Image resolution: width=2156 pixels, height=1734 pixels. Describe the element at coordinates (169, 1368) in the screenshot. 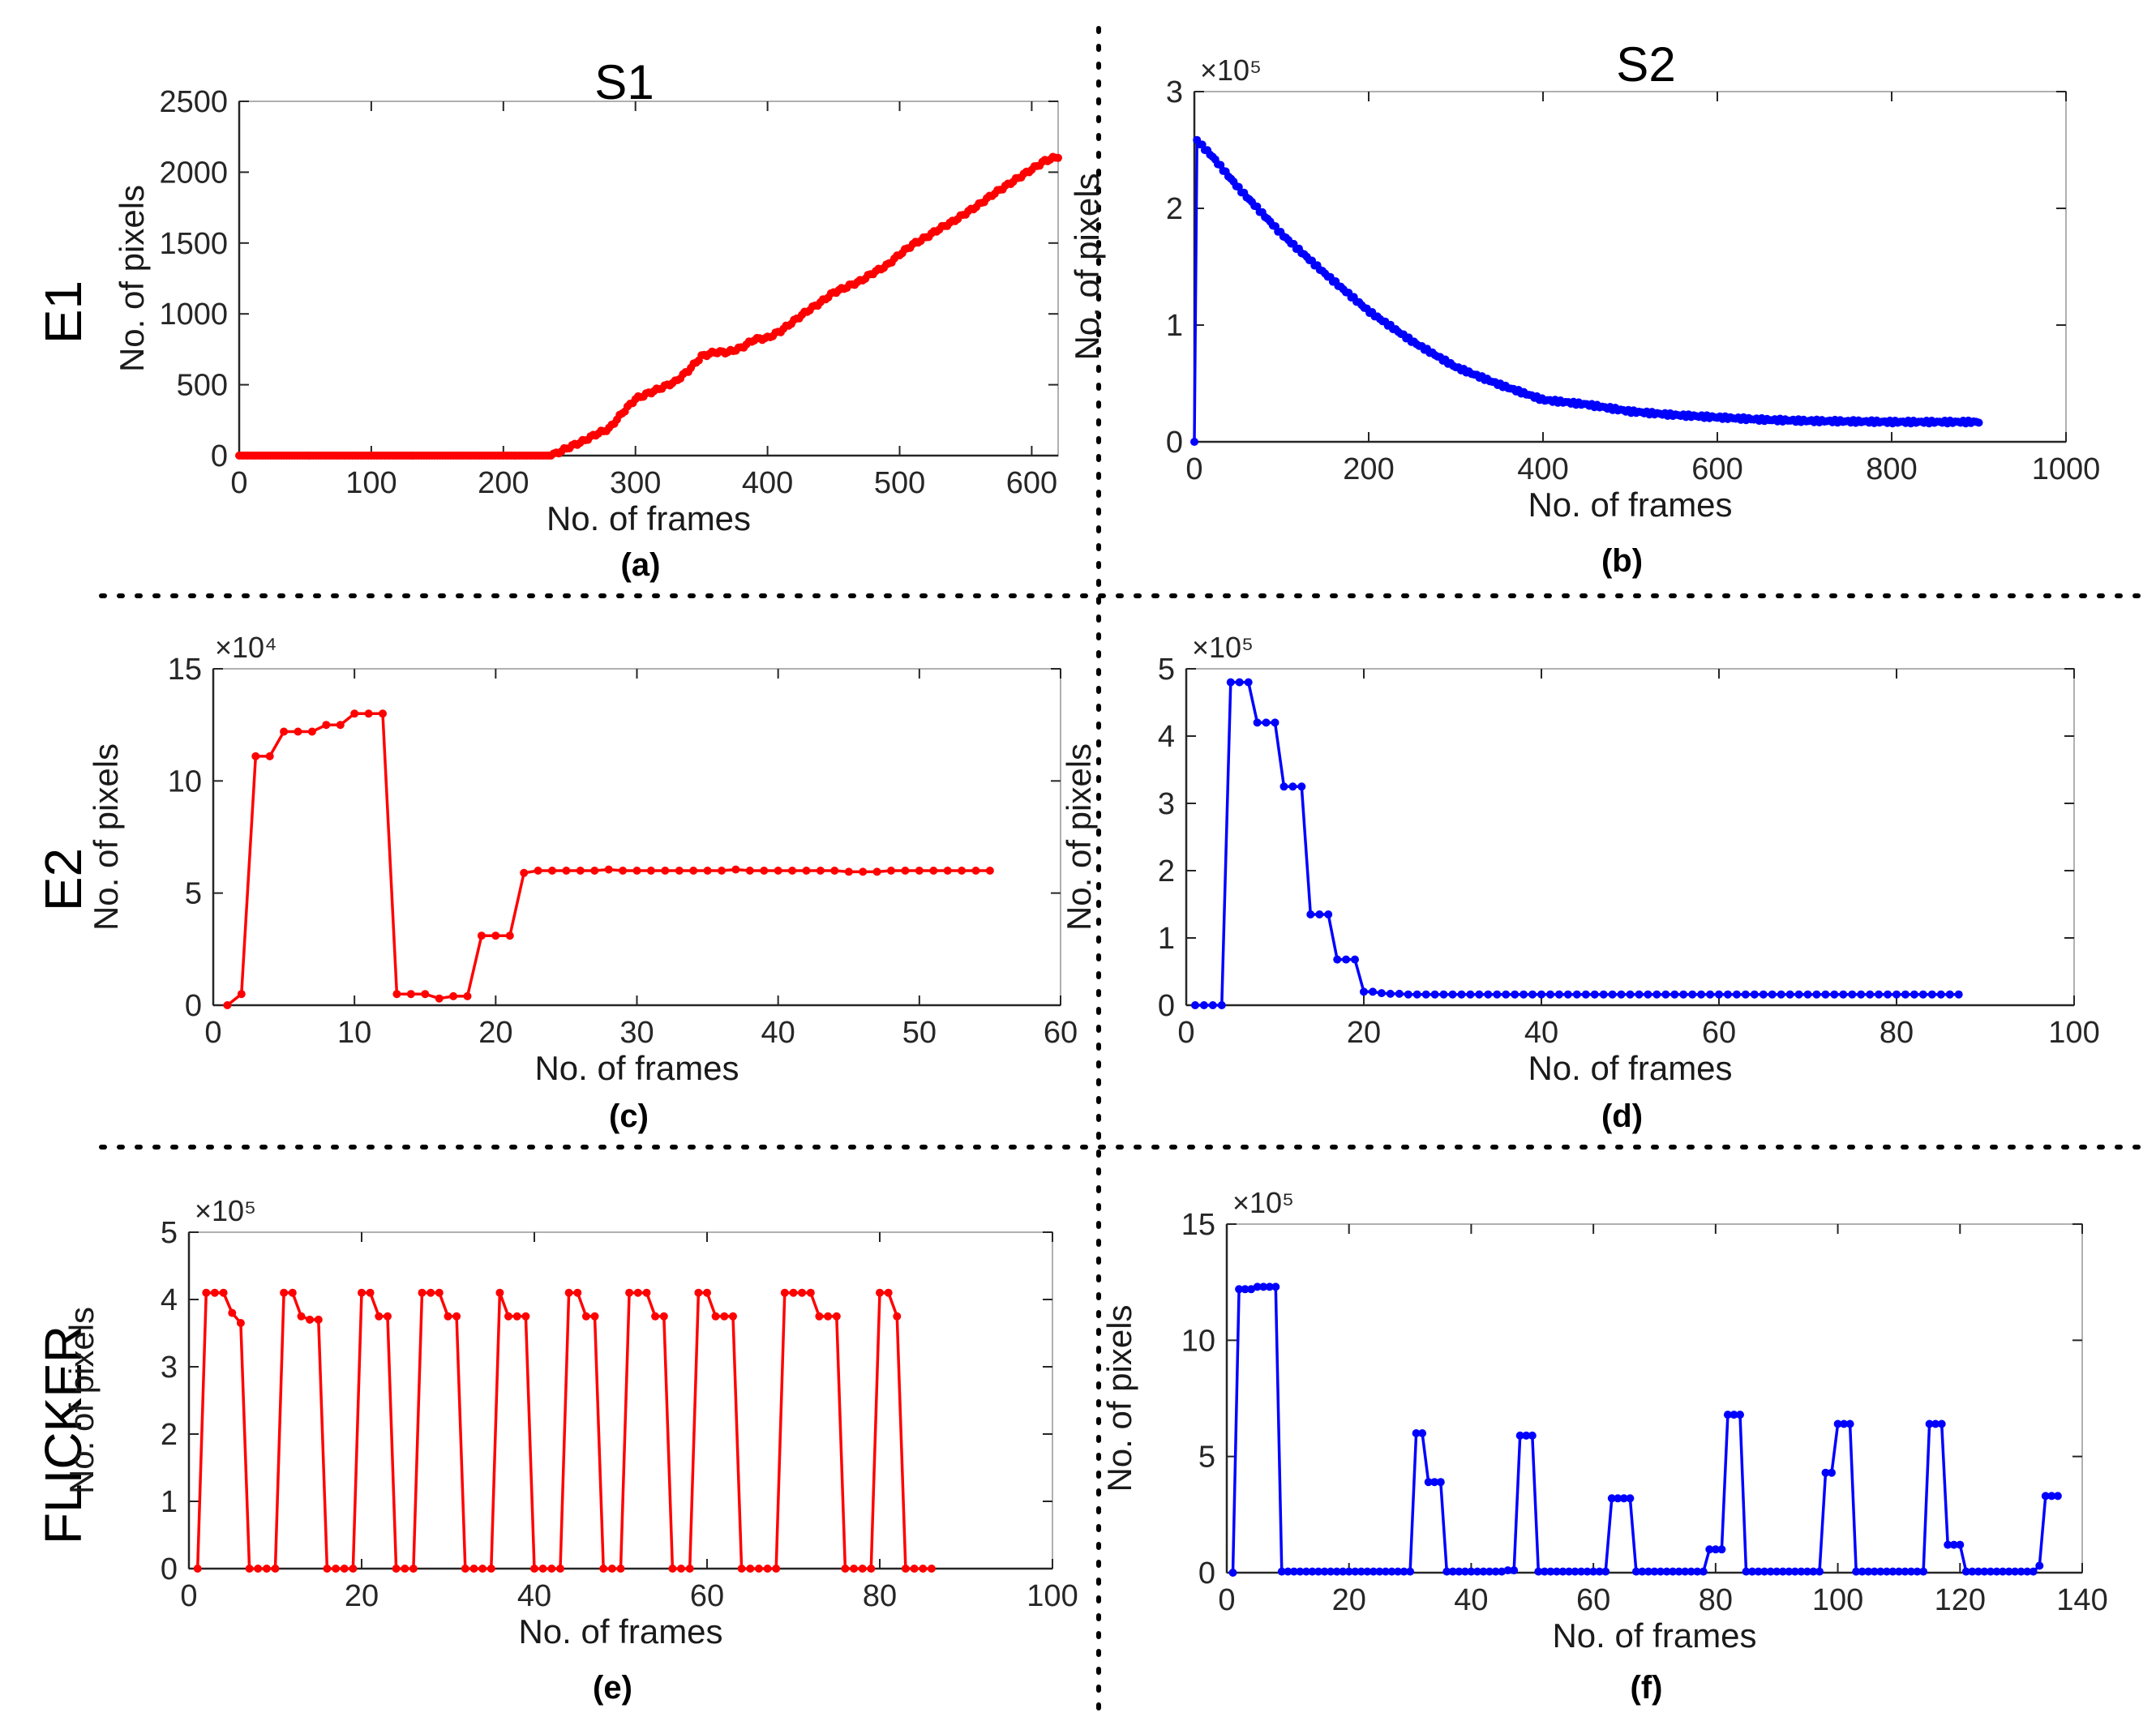

I see `y-tick-label-e: 3` at that location.